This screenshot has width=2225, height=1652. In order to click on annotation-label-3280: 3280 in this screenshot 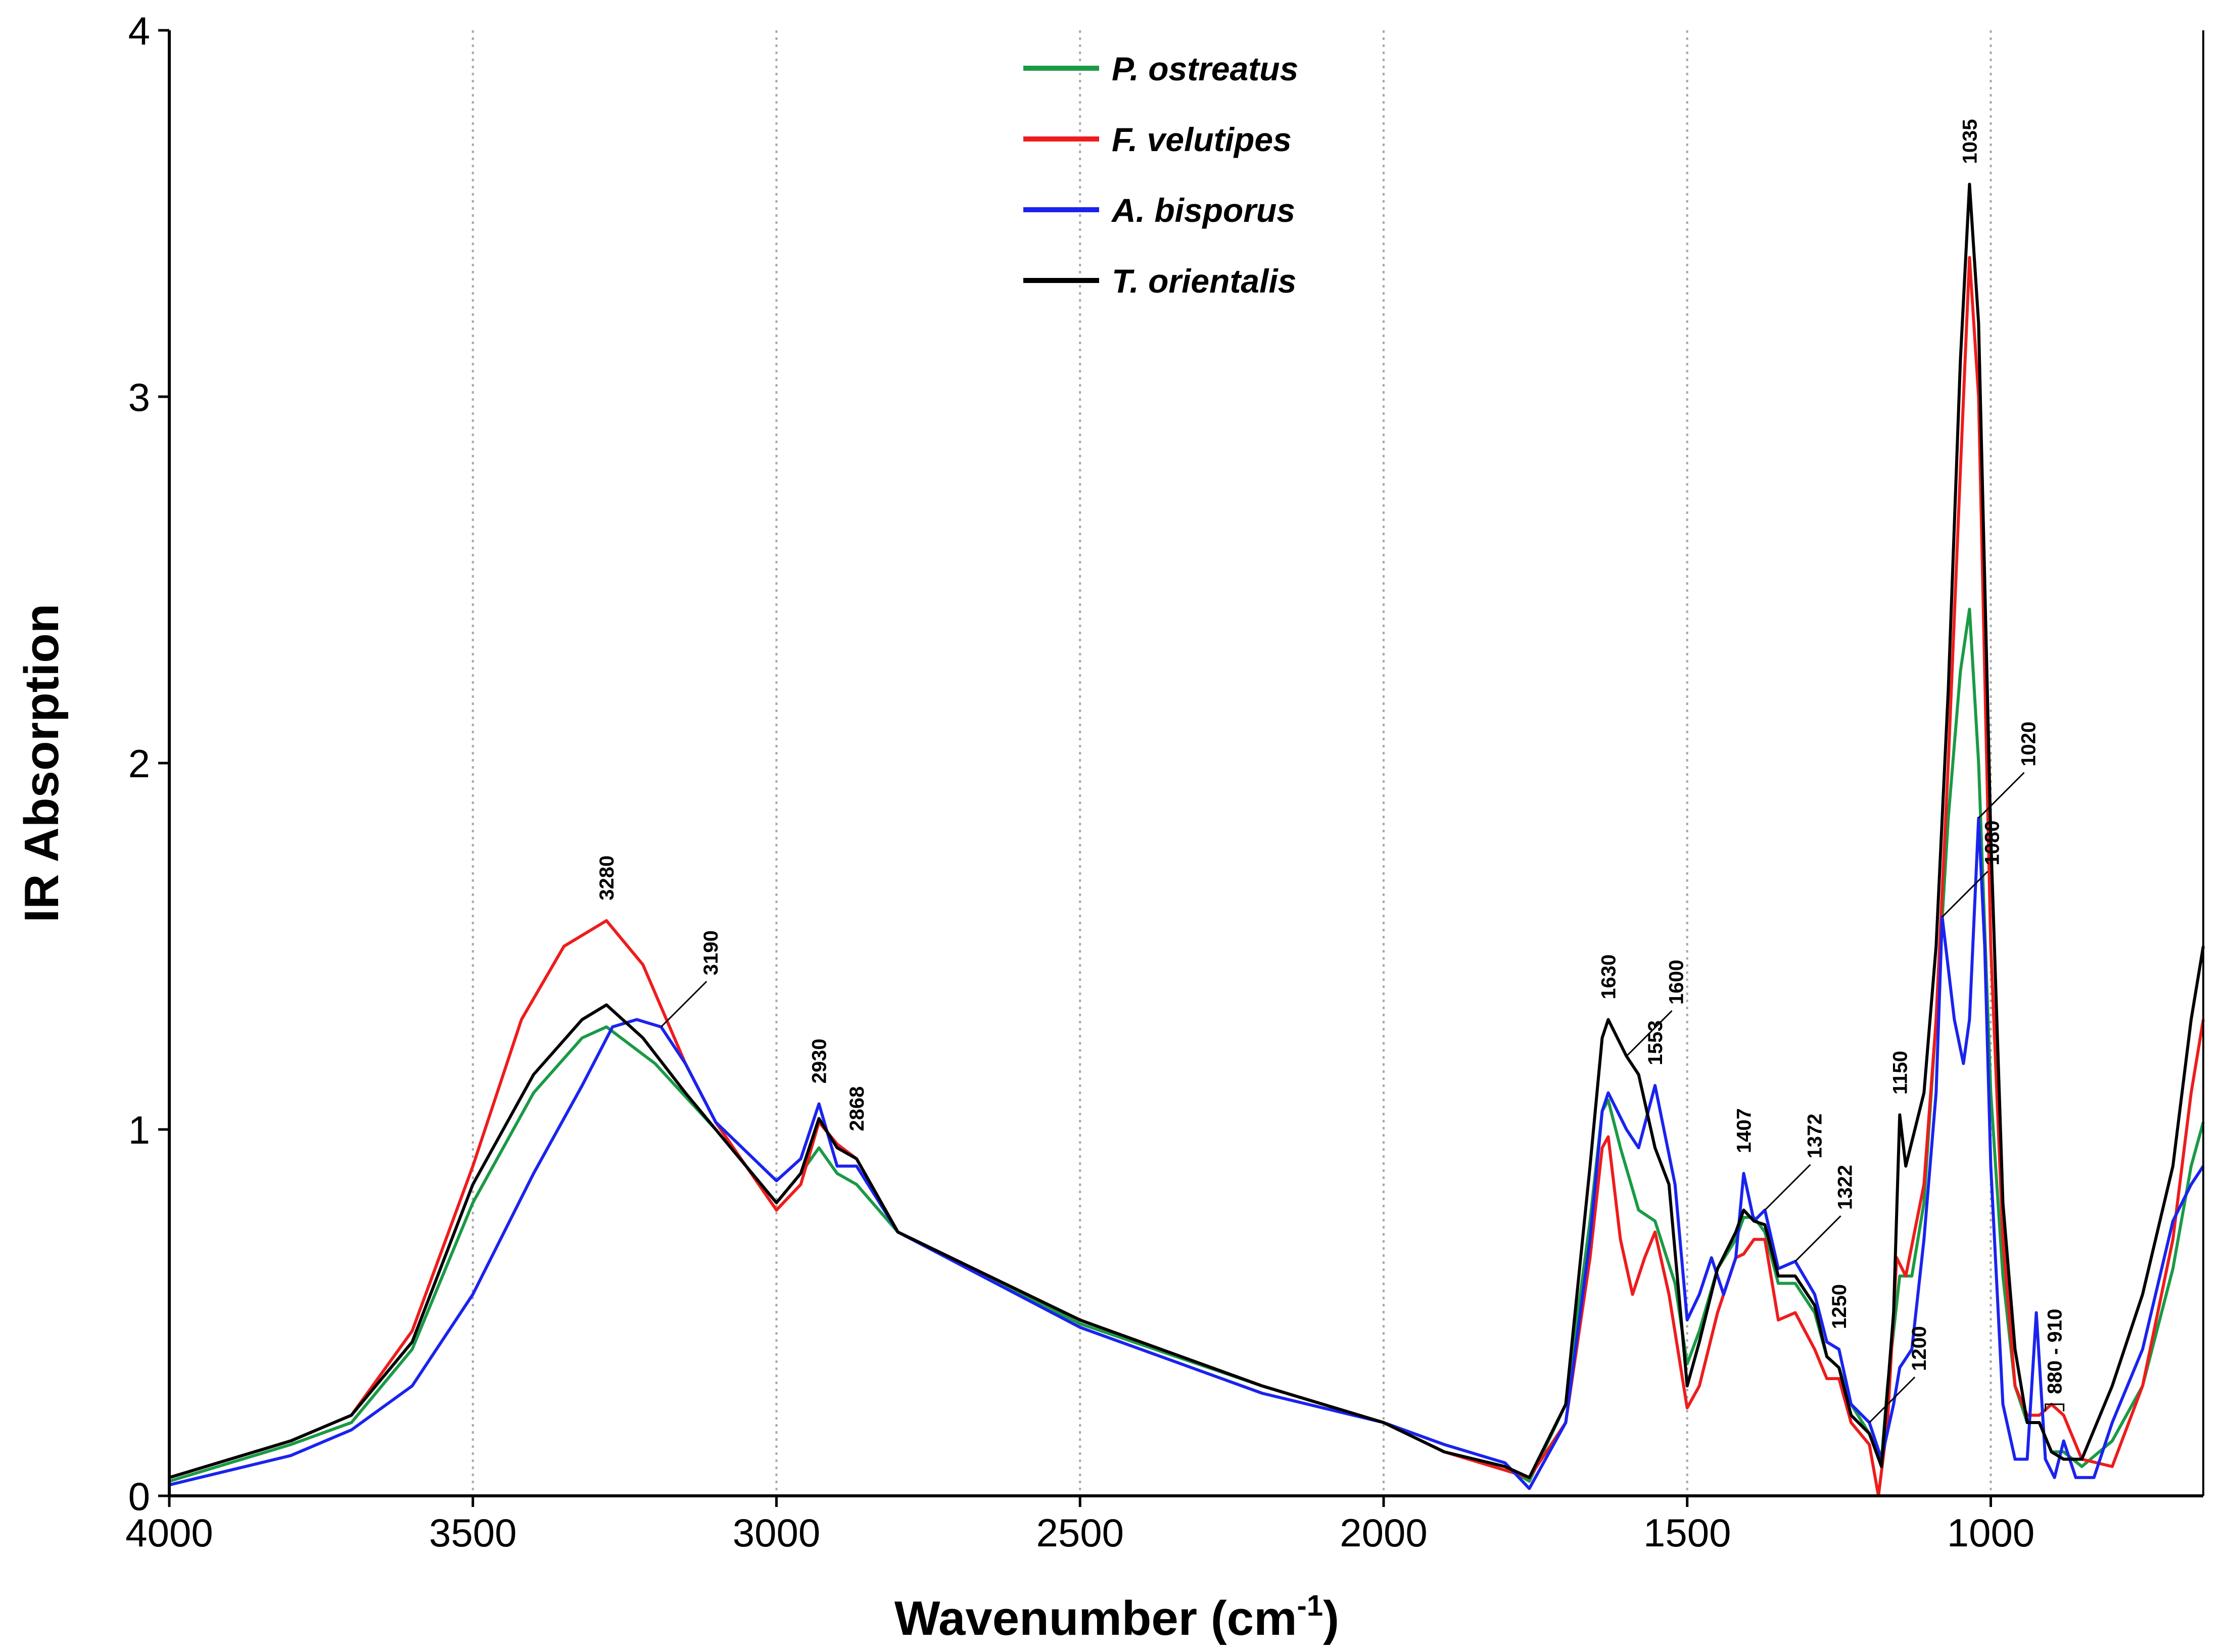, I will do `click(607, 879)`.